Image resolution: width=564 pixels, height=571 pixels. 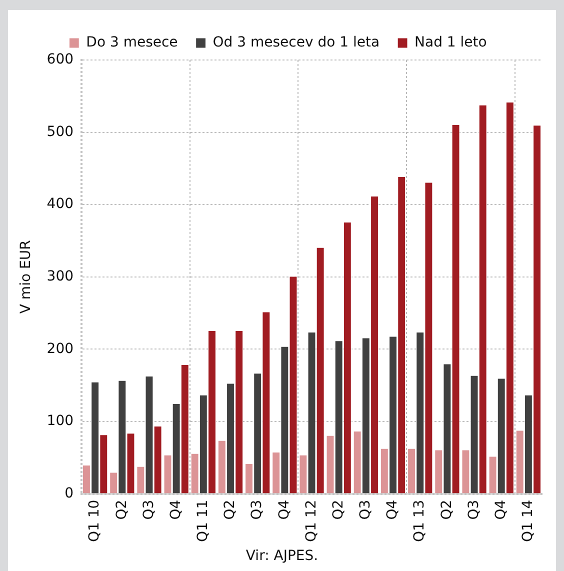 What do you see at coordinates (450, 42) in the screenshot?
I see `legend-label: Nad 1 leto` at bounding box center [450, 42].